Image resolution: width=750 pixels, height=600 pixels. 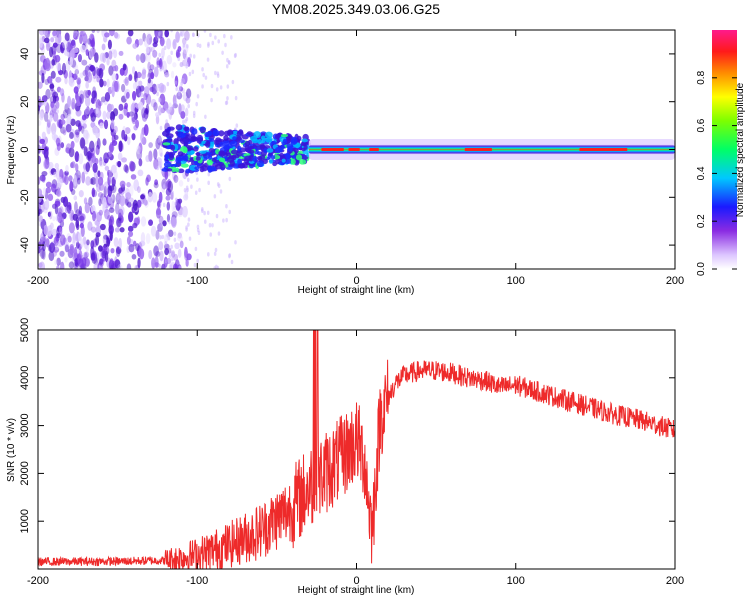 What do you see at coordinates (25, 378) in the screenshot?
I see `snr-ytick-label: 4000` at bounding box center [25, 378].